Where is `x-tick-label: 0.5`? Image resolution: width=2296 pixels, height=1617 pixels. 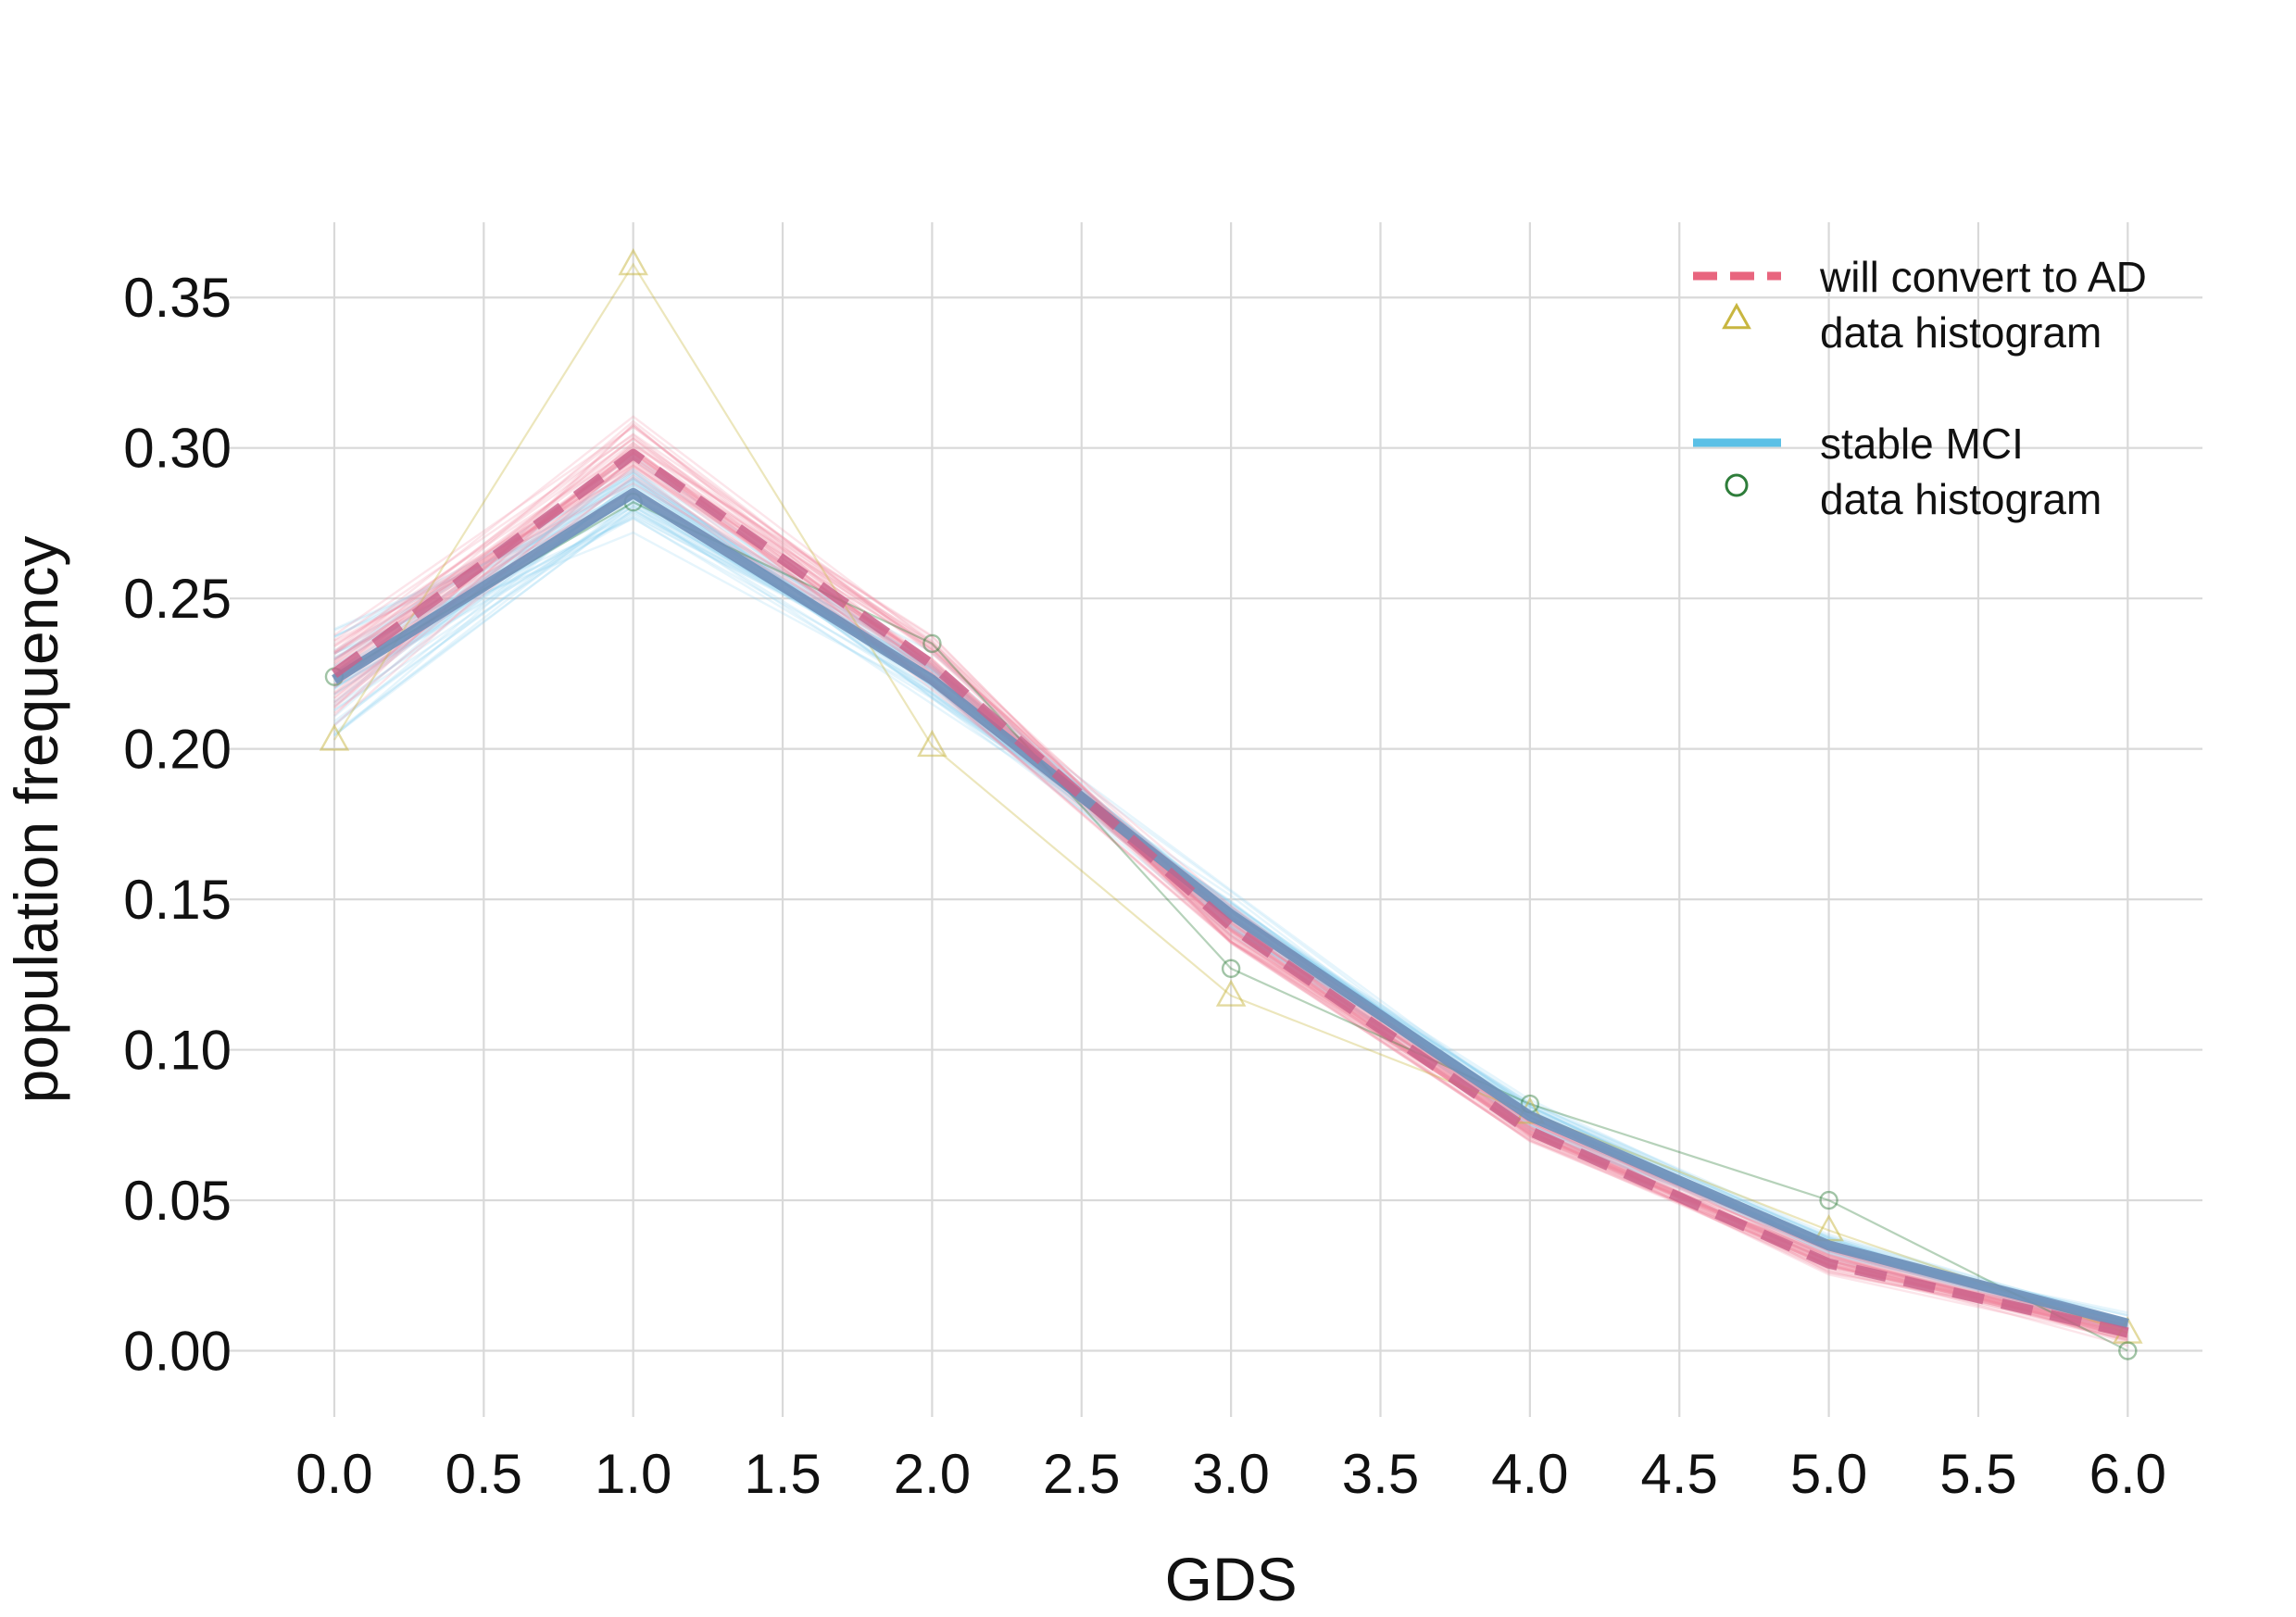 x-tick-label: 0.5 is located at coordinates (483, 1474).